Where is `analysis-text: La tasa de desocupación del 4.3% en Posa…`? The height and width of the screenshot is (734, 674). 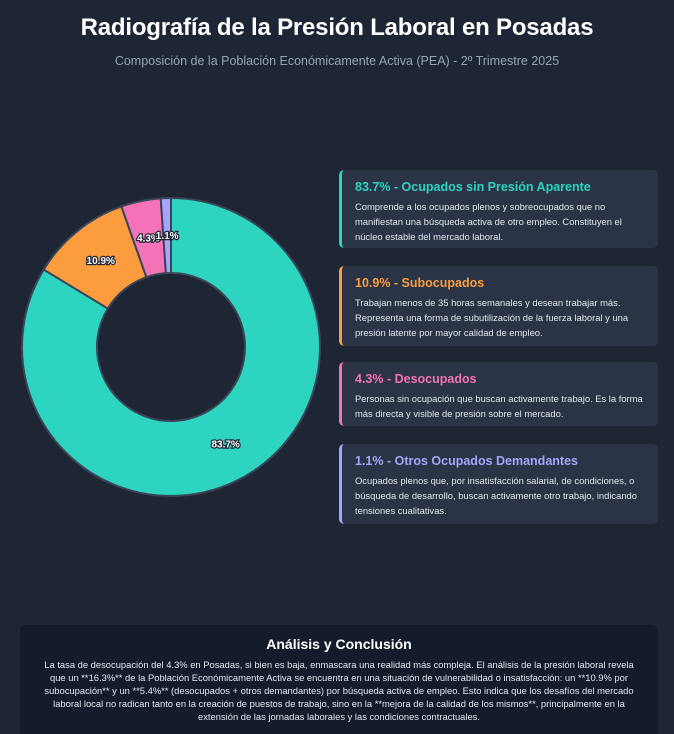 analysis-text: La tasa de desocupación del 4.3% en Posa… is located at coordinates (339, 690).